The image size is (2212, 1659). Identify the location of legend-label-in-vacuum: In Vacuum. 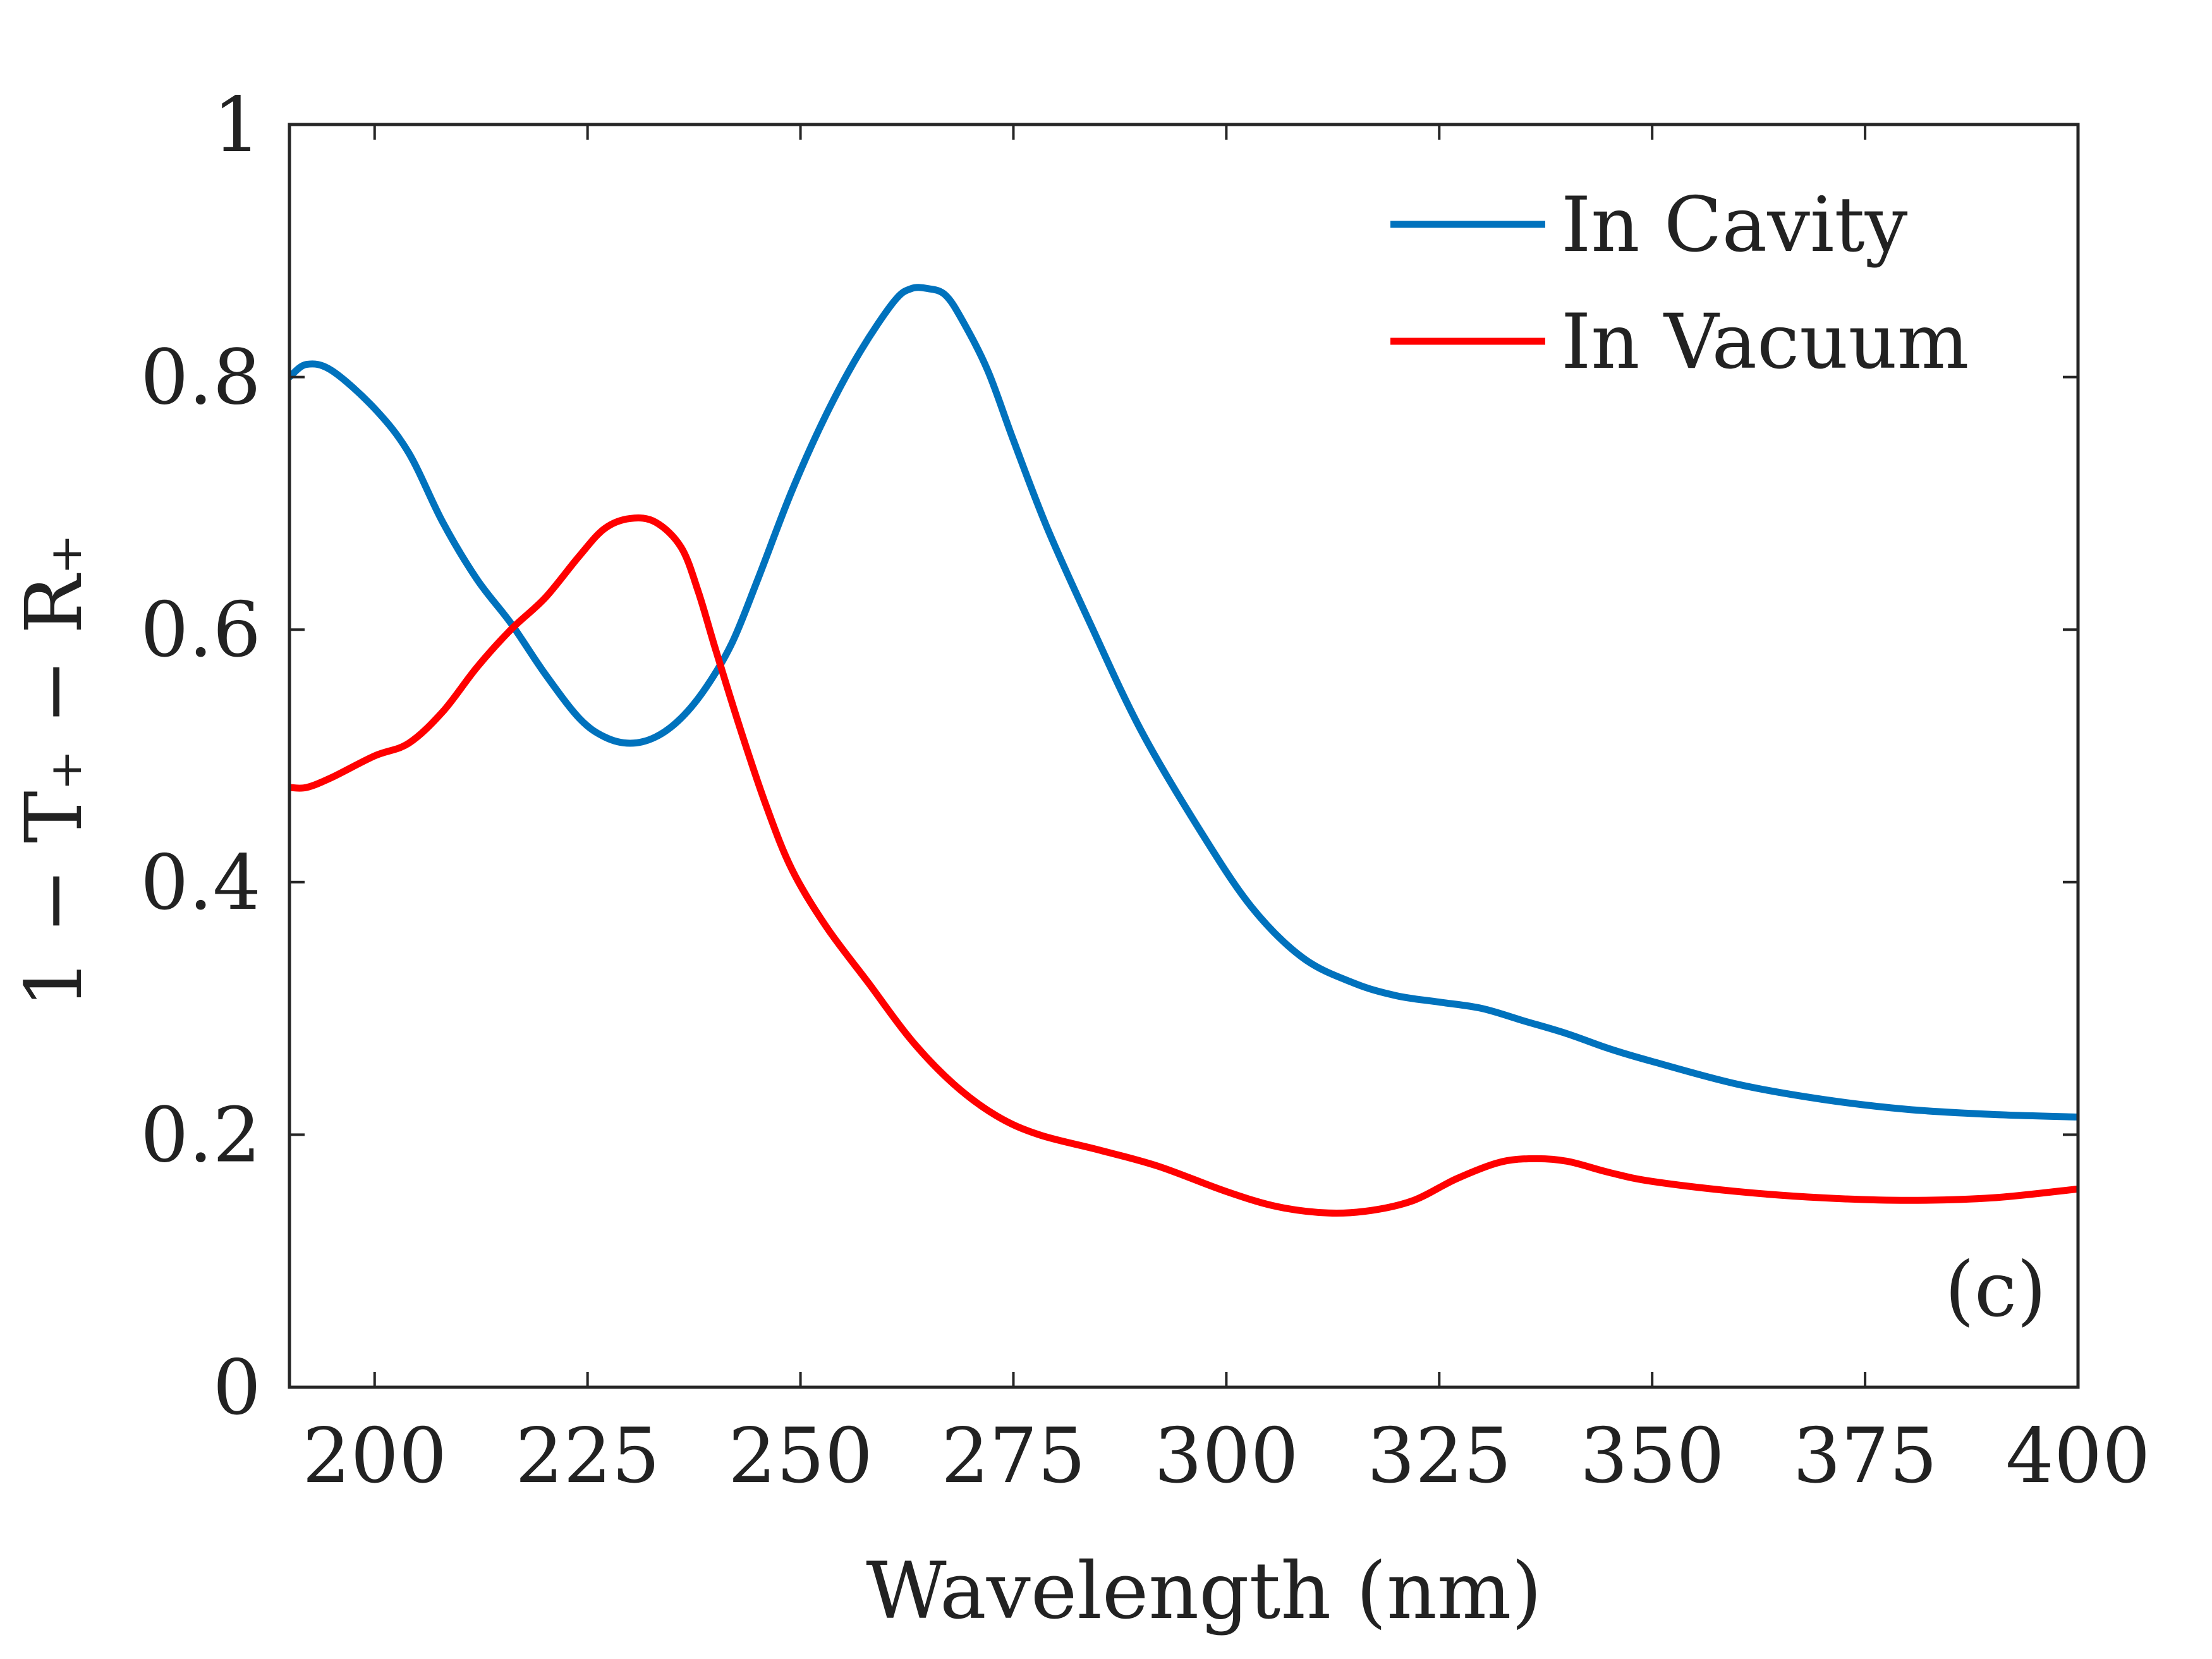
(1765, 342).